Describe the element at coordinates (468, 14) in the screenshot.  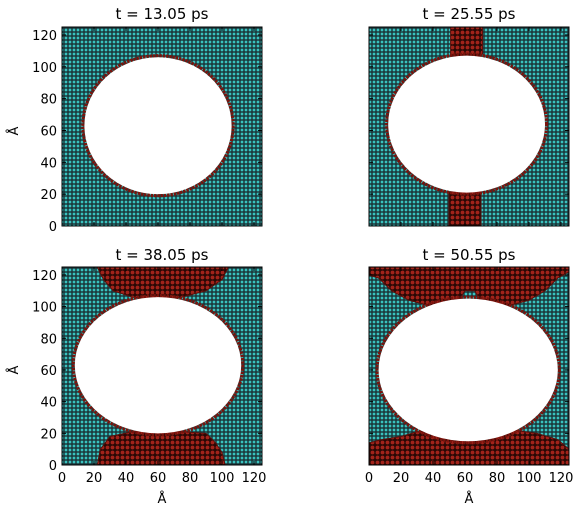
I see `panel-title: t = 25.55 ps` at that location.